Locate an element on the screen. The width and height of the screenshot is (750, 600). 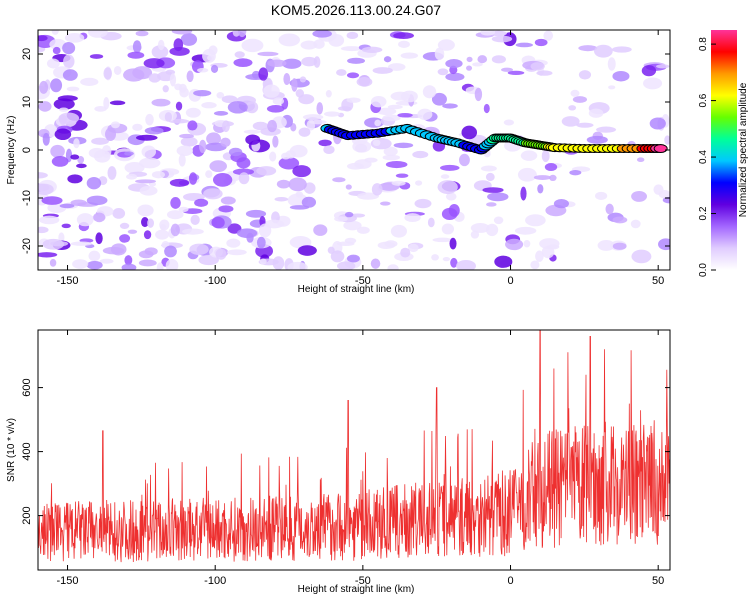
colorbar-label: Normalized spectral amplitude is located at coordinates (743, 149).